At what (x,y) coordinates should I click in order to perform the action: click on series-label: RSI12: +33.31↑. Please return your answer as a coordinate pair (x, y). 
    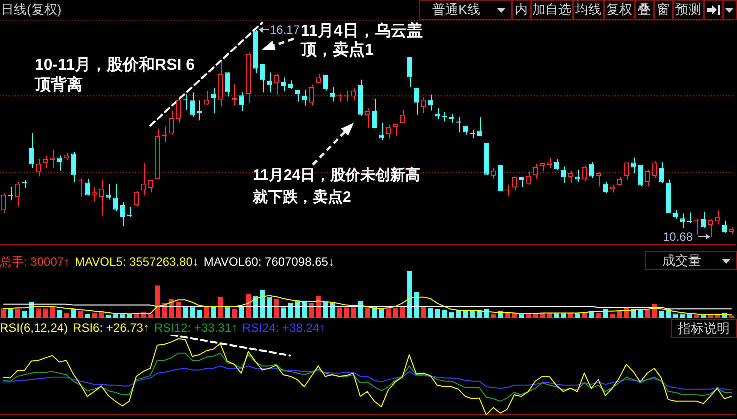
    Looking at the image, I should click on (196, 328).